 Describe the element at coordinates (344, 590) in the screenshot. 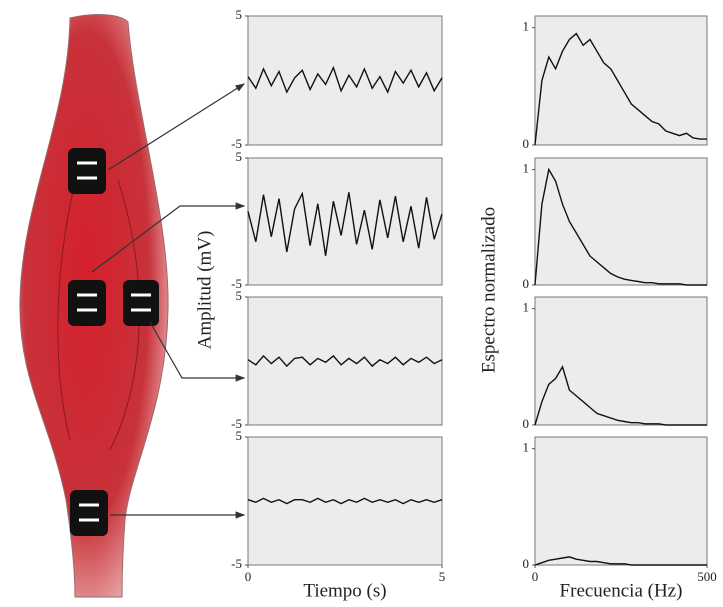

I see `x-axis-label: Tiempo (s)` at that location.